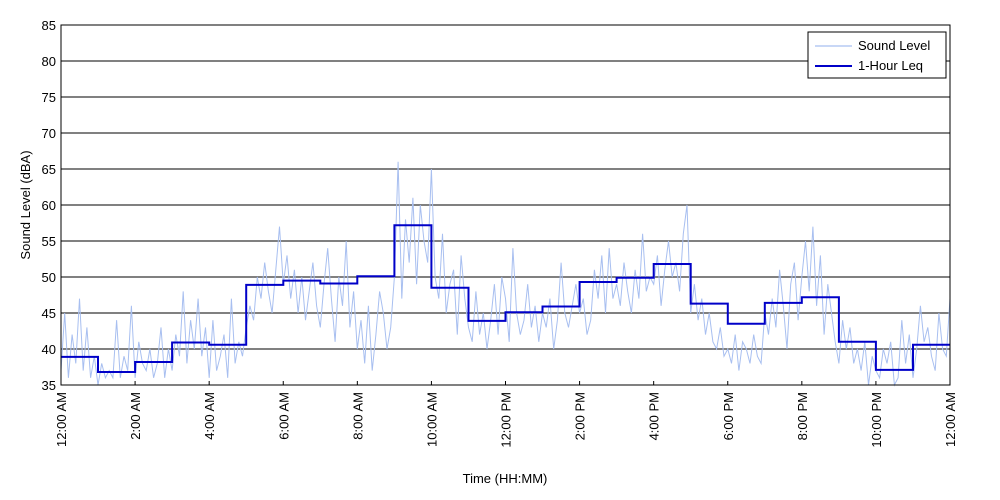 The width and height of the screenshot is (1000, 500). I want to click on y-tick-label: 70, so click(49, 133).